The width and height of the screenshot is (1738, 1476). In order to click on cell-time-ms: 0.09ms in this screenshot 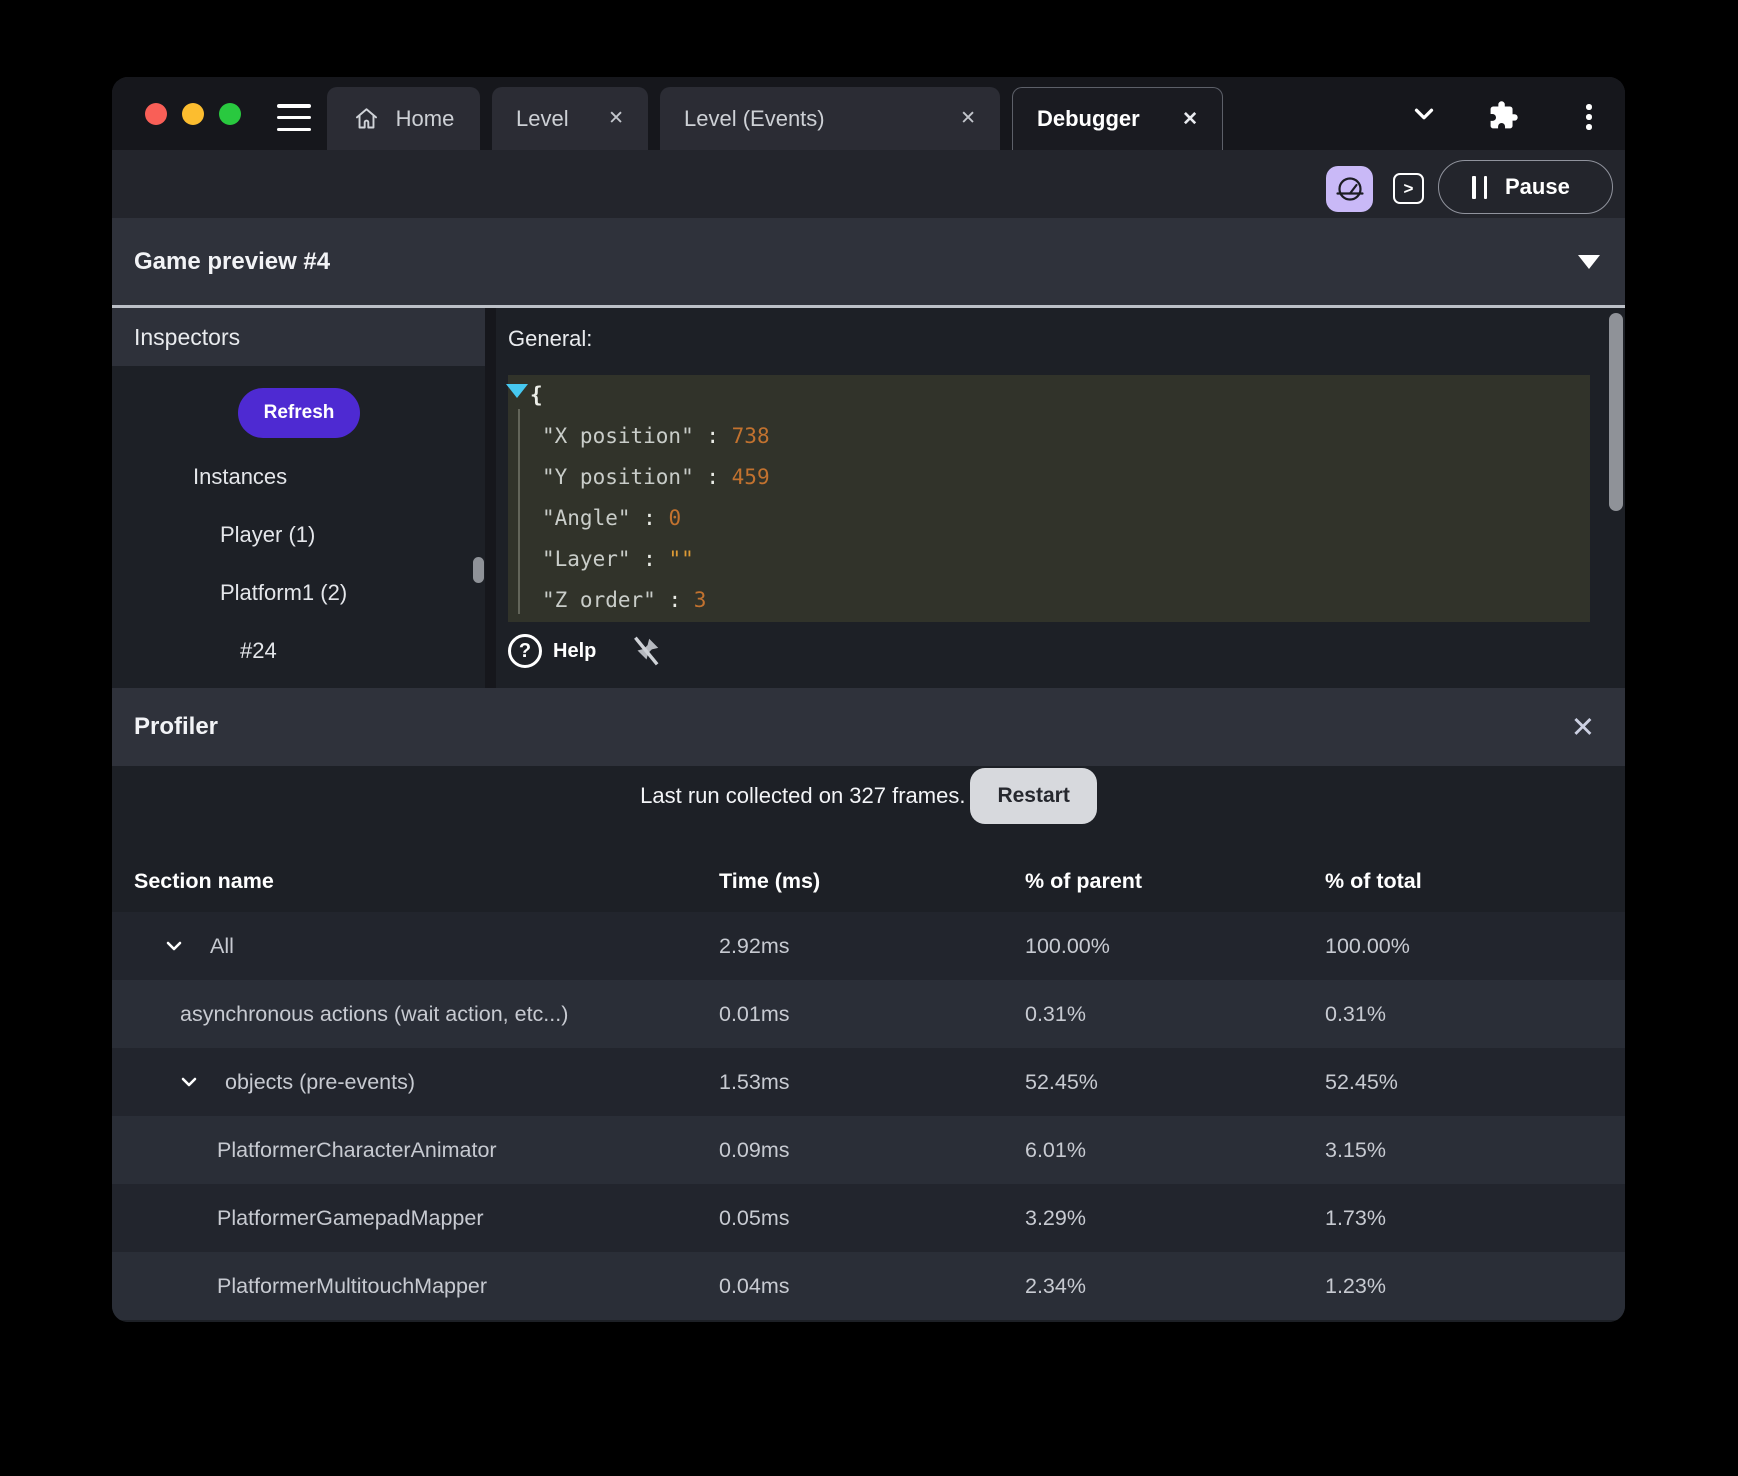, I will do `click(754, 1150)`.